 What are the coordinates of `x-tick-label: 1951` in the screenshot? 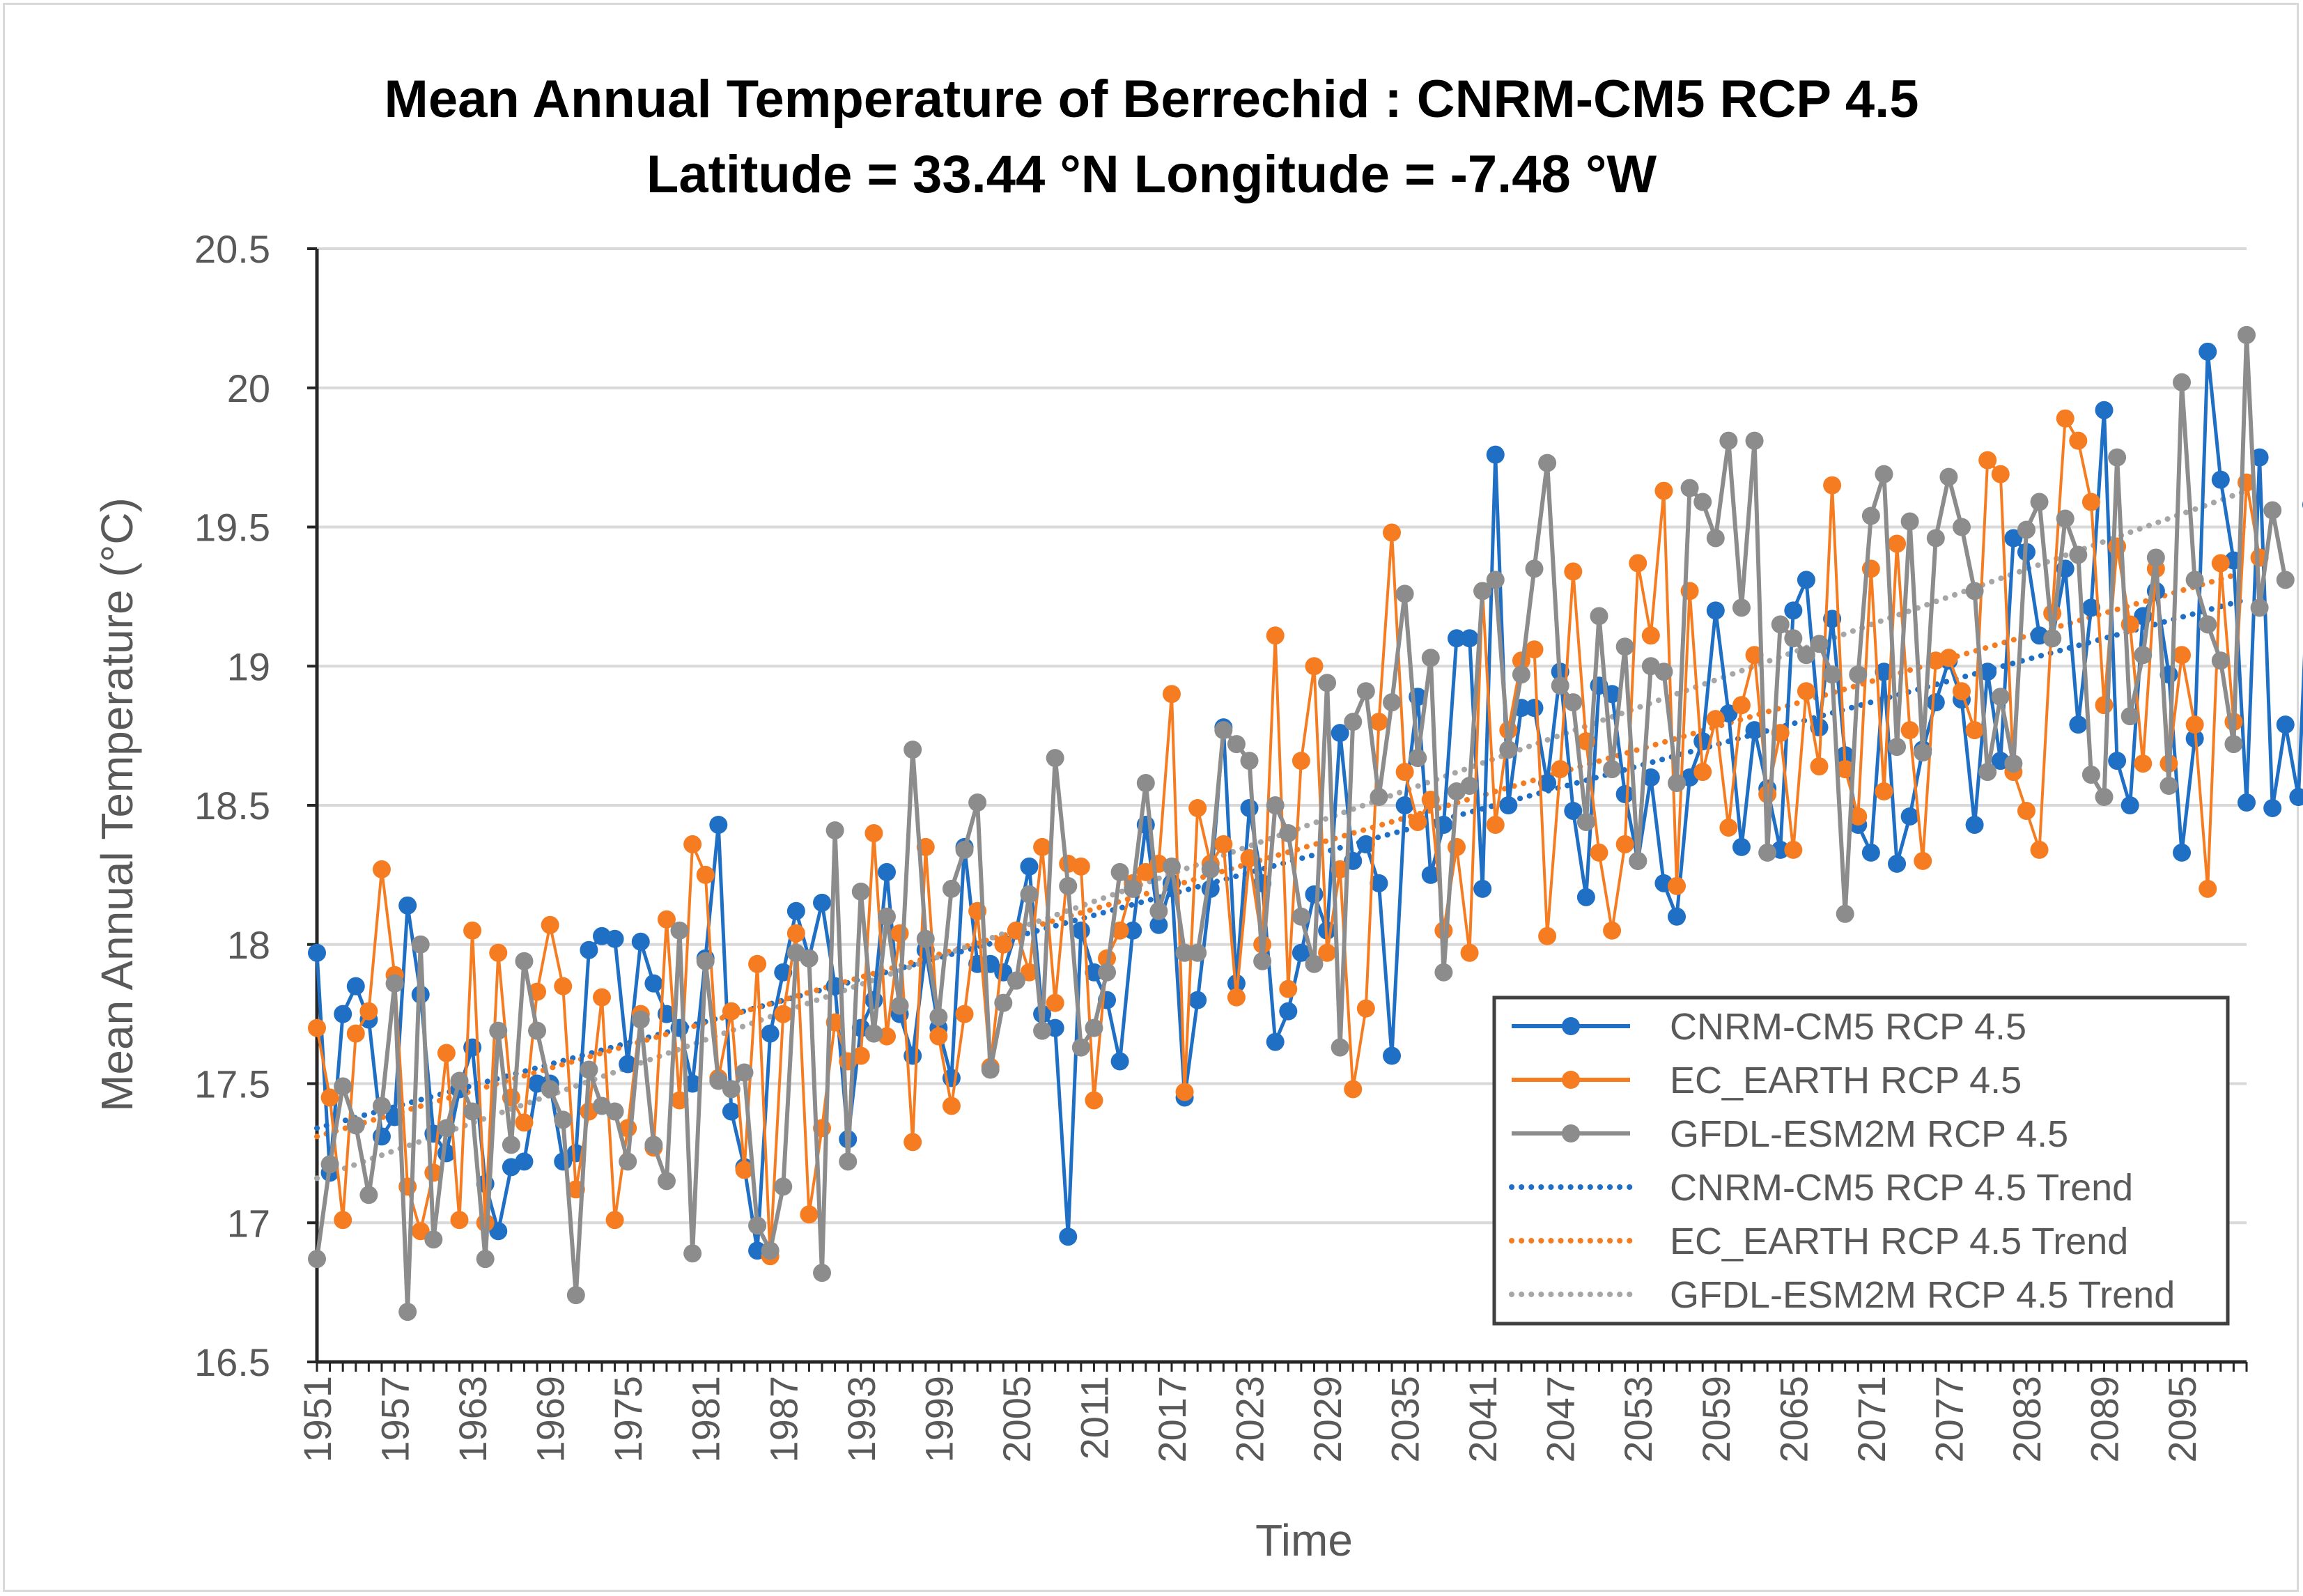 It's located at (317, 1420).